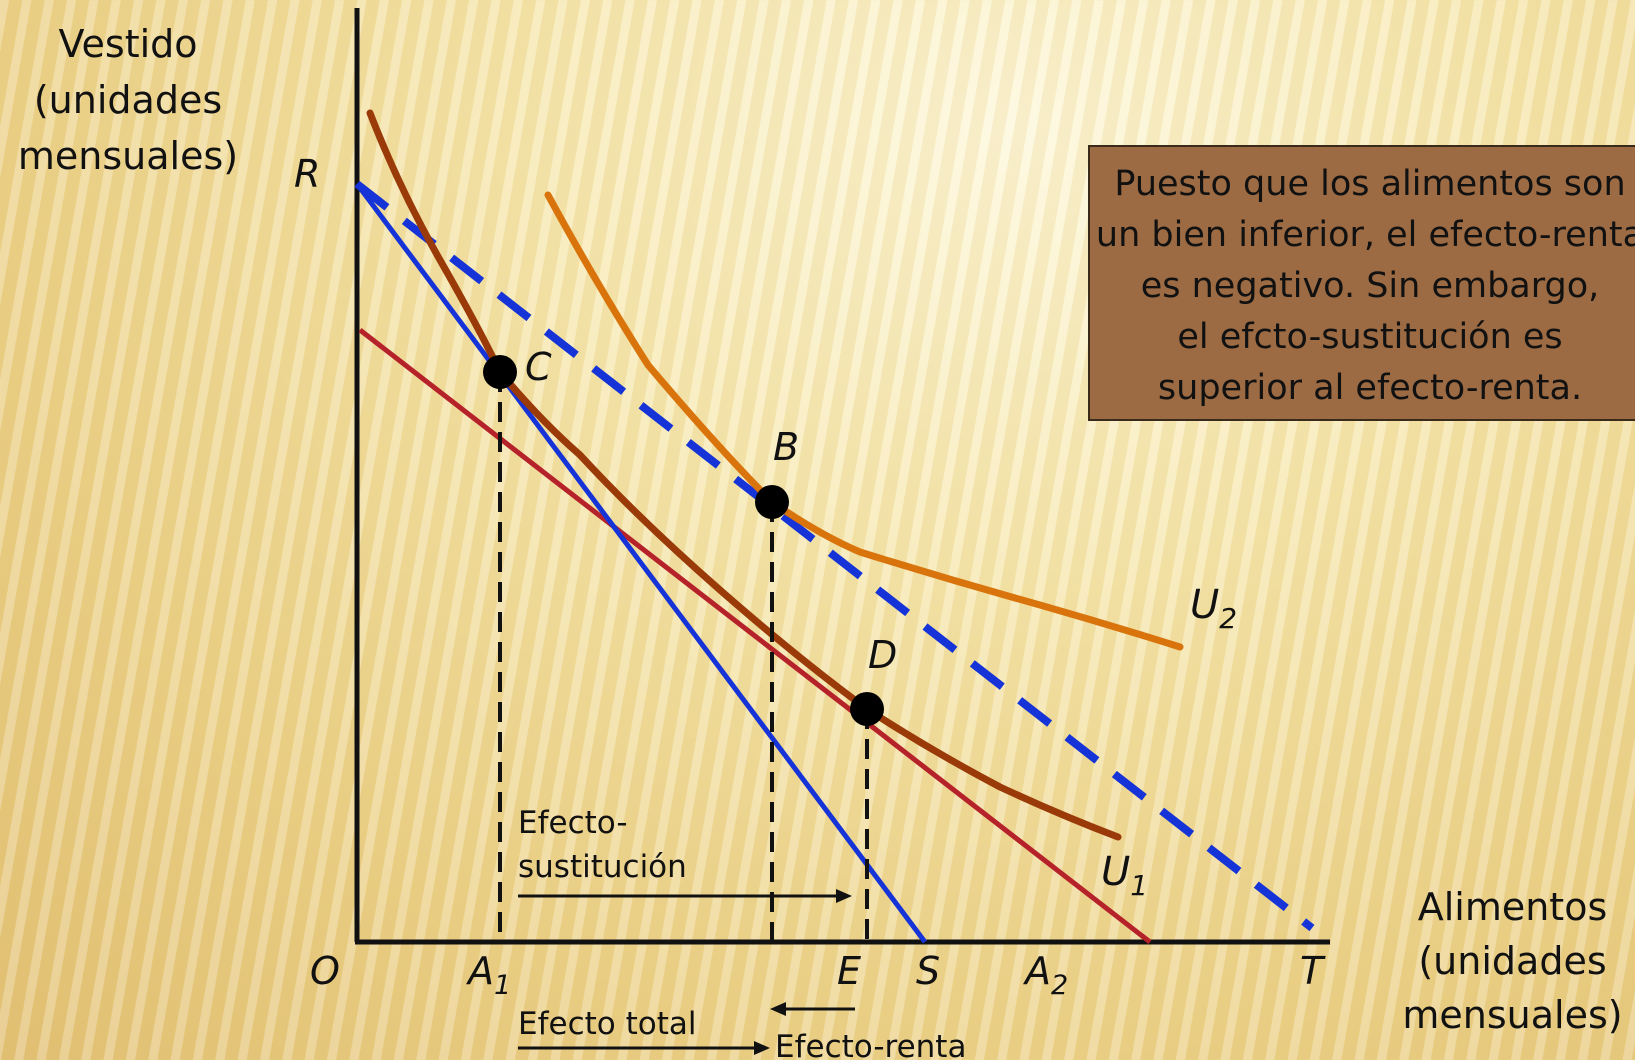  Describe the element at coordinates (488, 975) in the screenshot. I see `label-a1: A1` at that location.